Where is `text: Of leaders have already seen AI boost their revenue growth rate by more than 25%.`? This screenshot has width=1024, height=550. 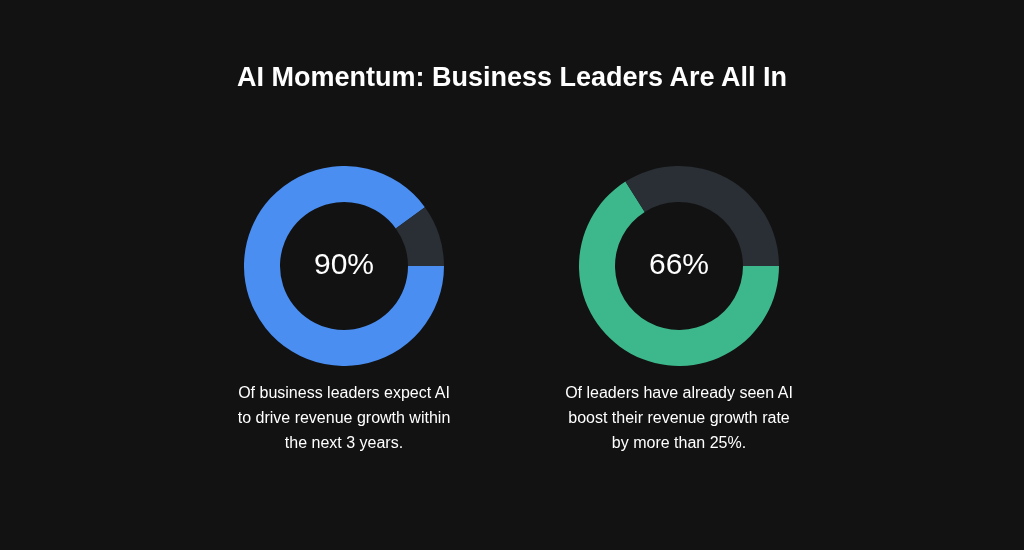 text: Of leaders have already seen AI boost their revenue growth rate by more than 25%. is located at coordinates (679, 418).